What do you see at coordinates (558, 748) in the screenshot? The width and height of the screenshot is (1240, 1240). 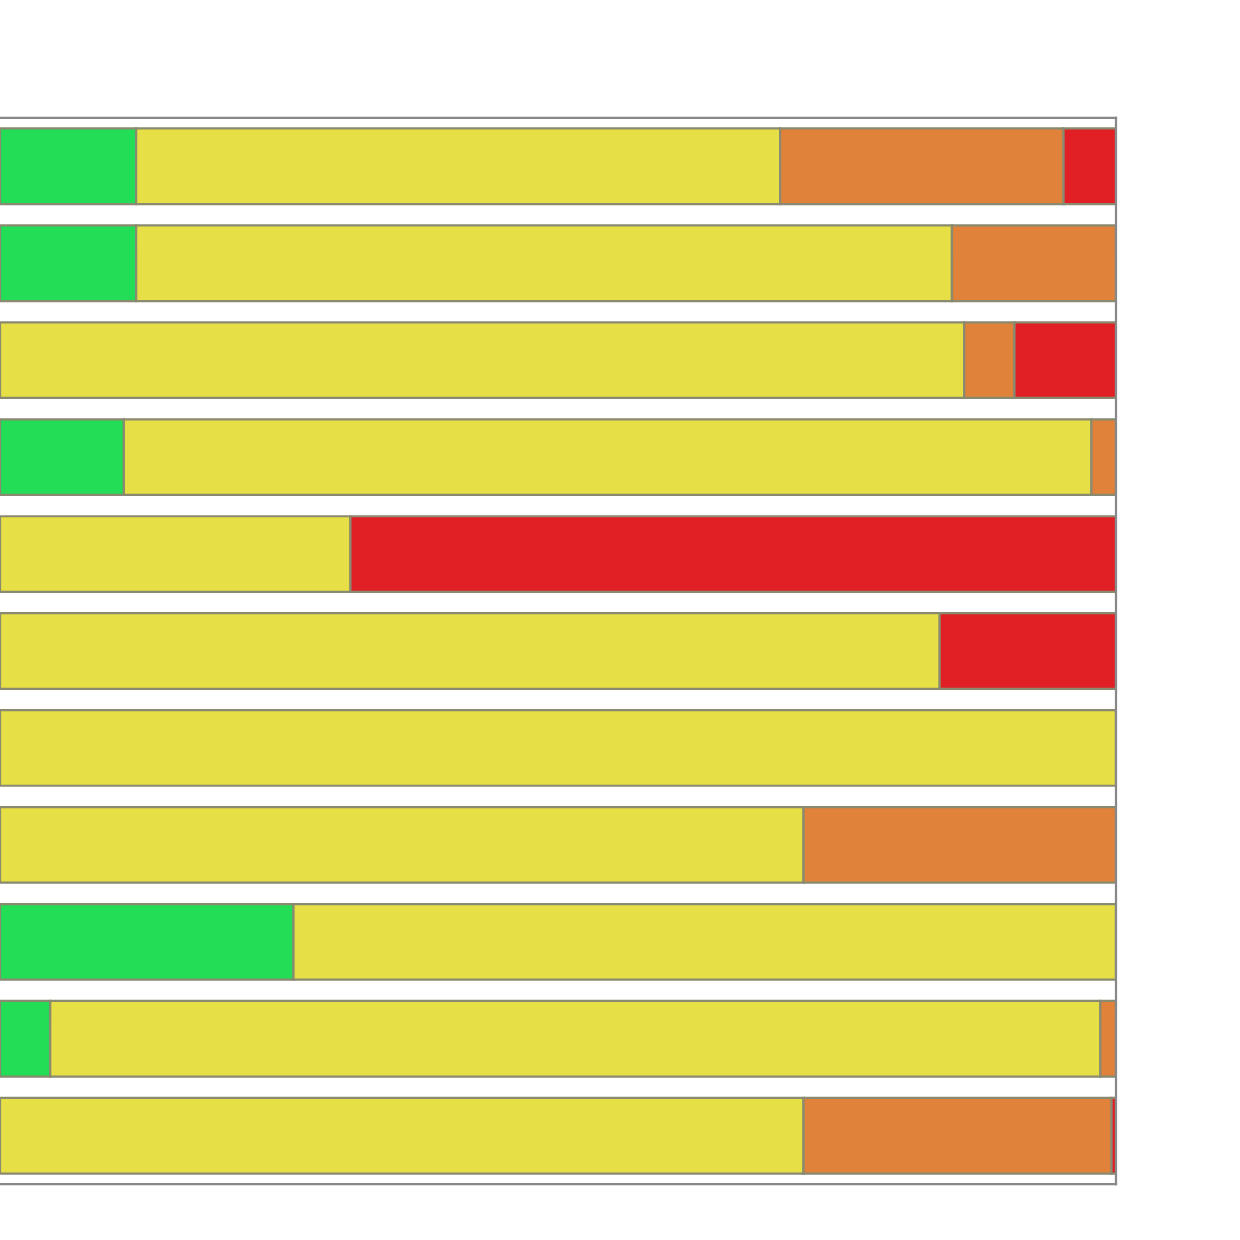 I see `bar` at bounding box center [558, 748].